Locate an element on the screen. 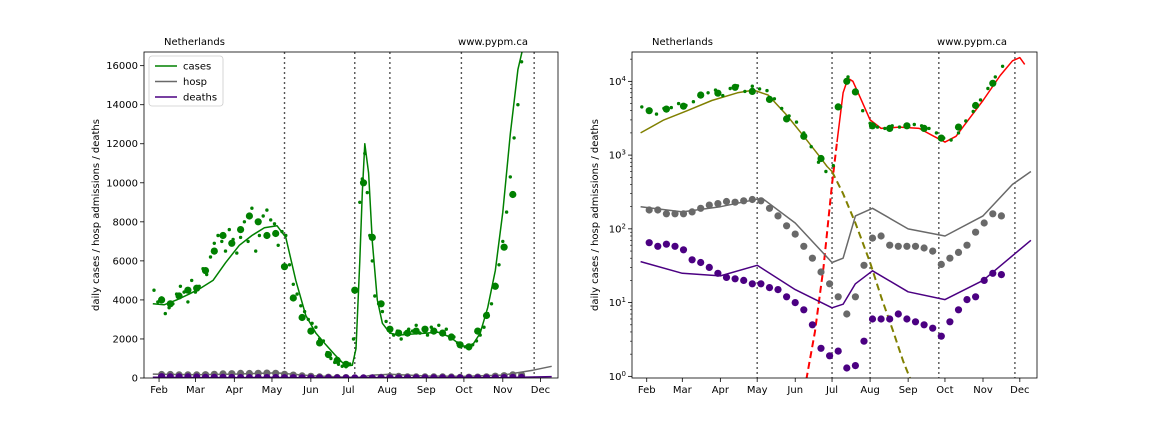 This screenshot has height=432, width=1152. x-tick-label: May is located at coordinates (272, 390).